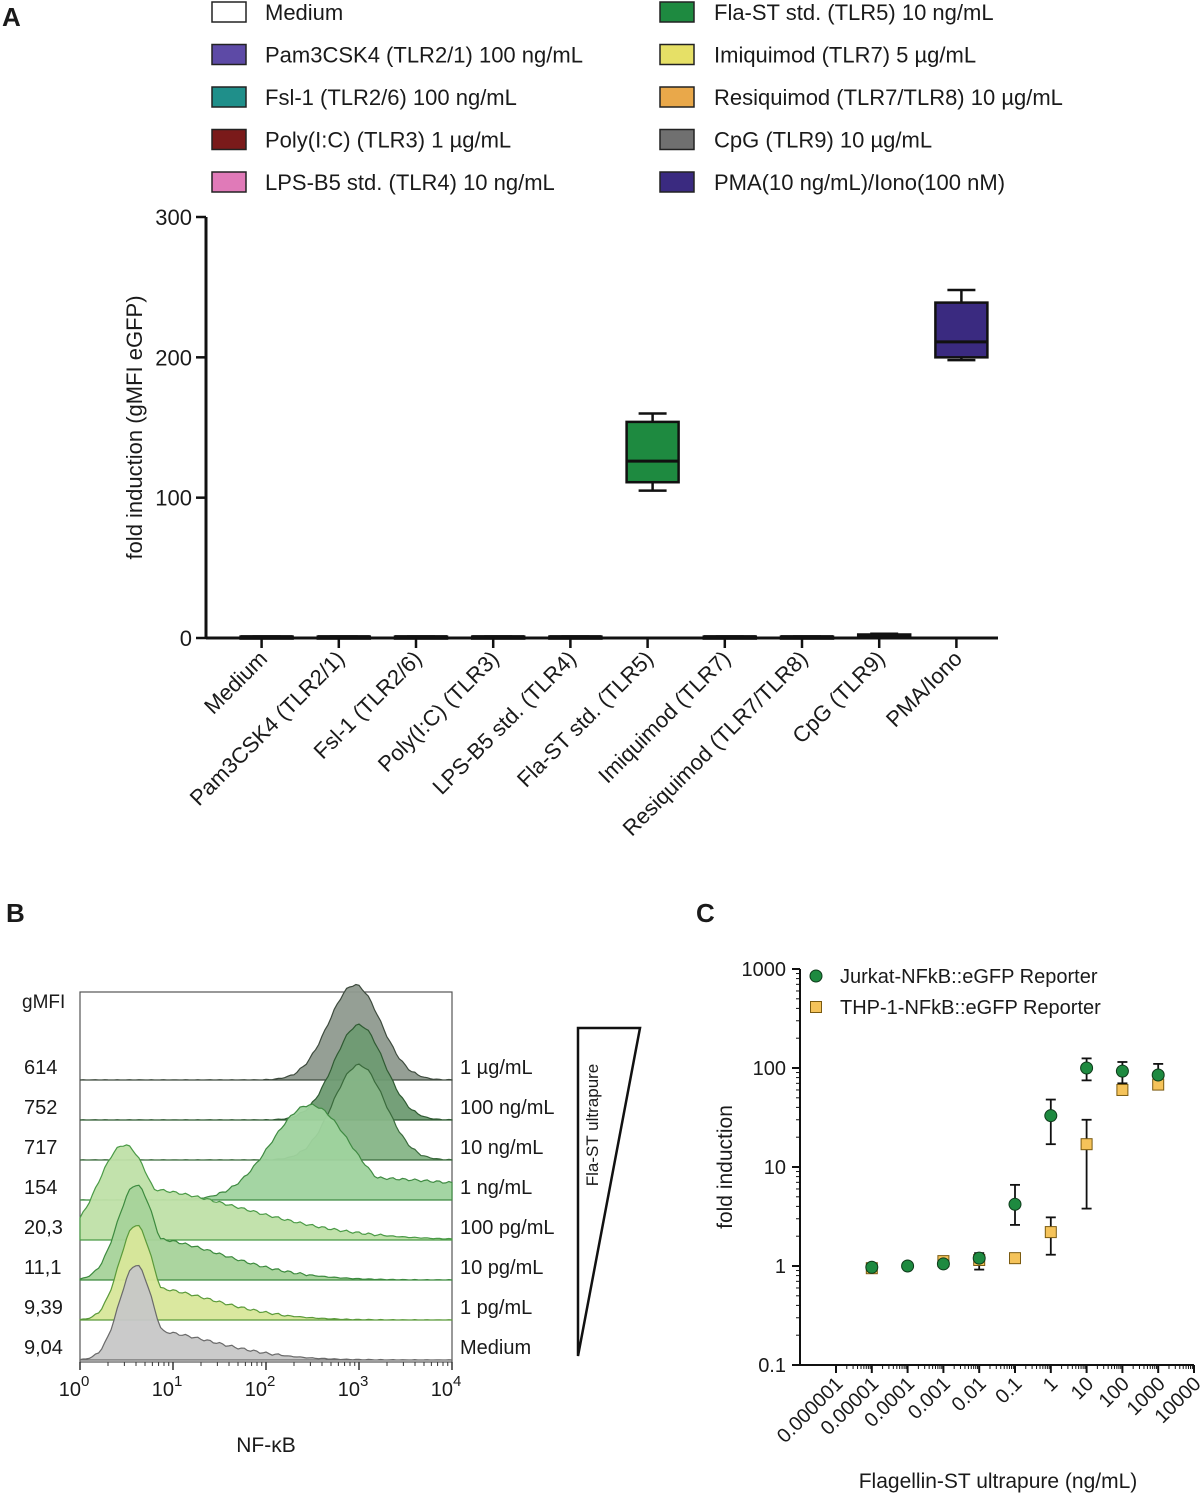 The image size is (1204, 1496). I want to click on gmfi-value: 20,3, so click(43, 1228).